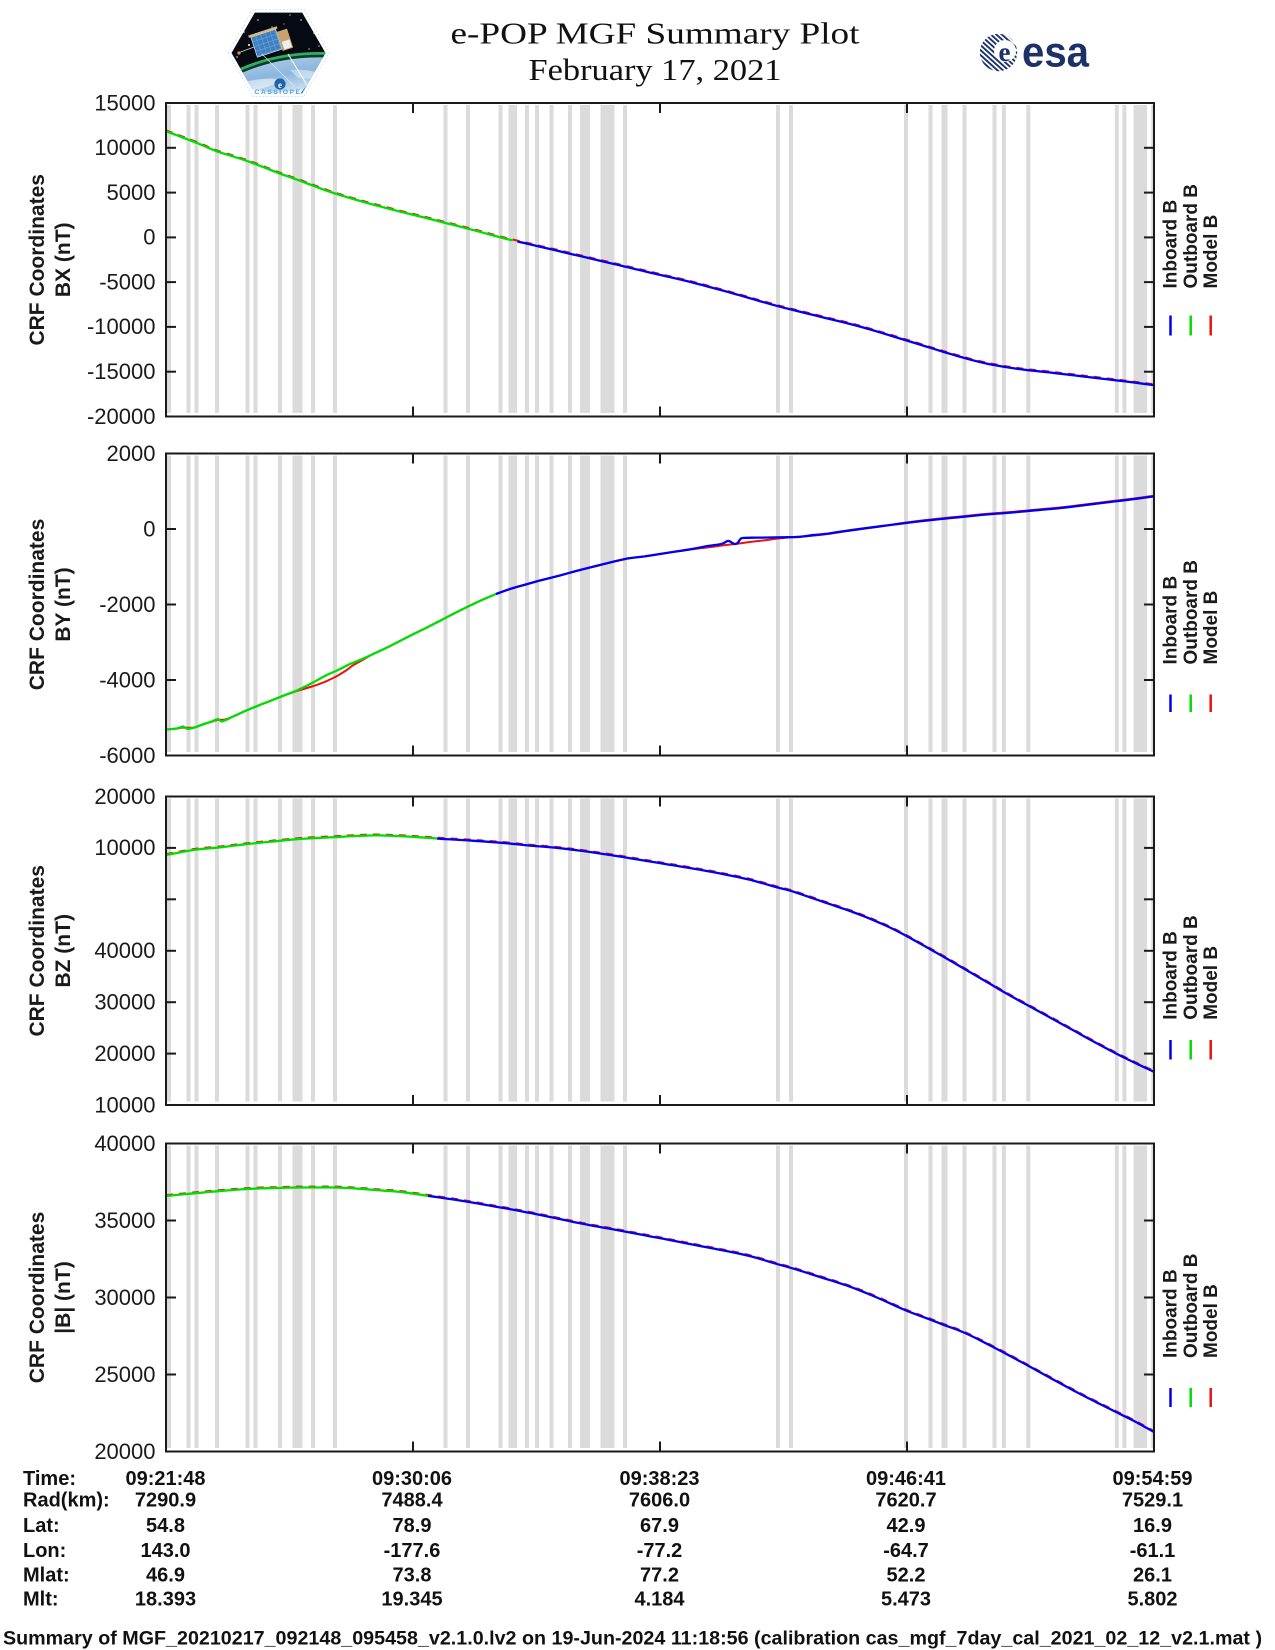 This screenshot has height=1650, width=1275. I want to click on svg-text: CASSIOPE, so click(277, 92).